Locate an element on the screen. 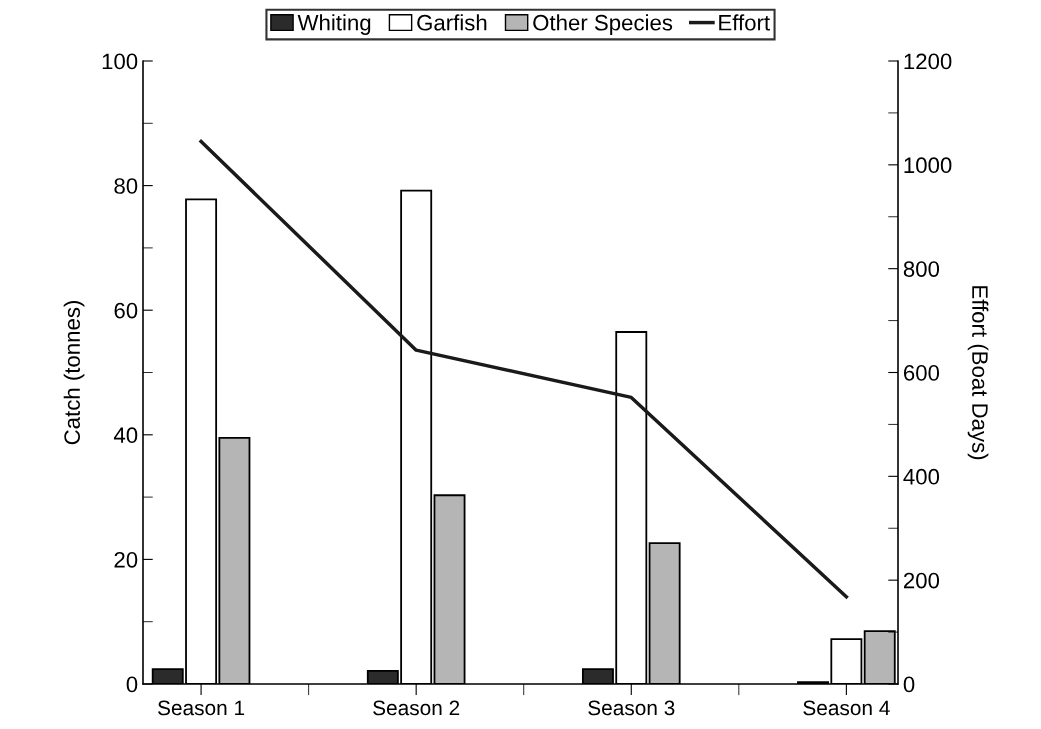  x-tick-label: Season 1 is located at coordinates (201, 708).